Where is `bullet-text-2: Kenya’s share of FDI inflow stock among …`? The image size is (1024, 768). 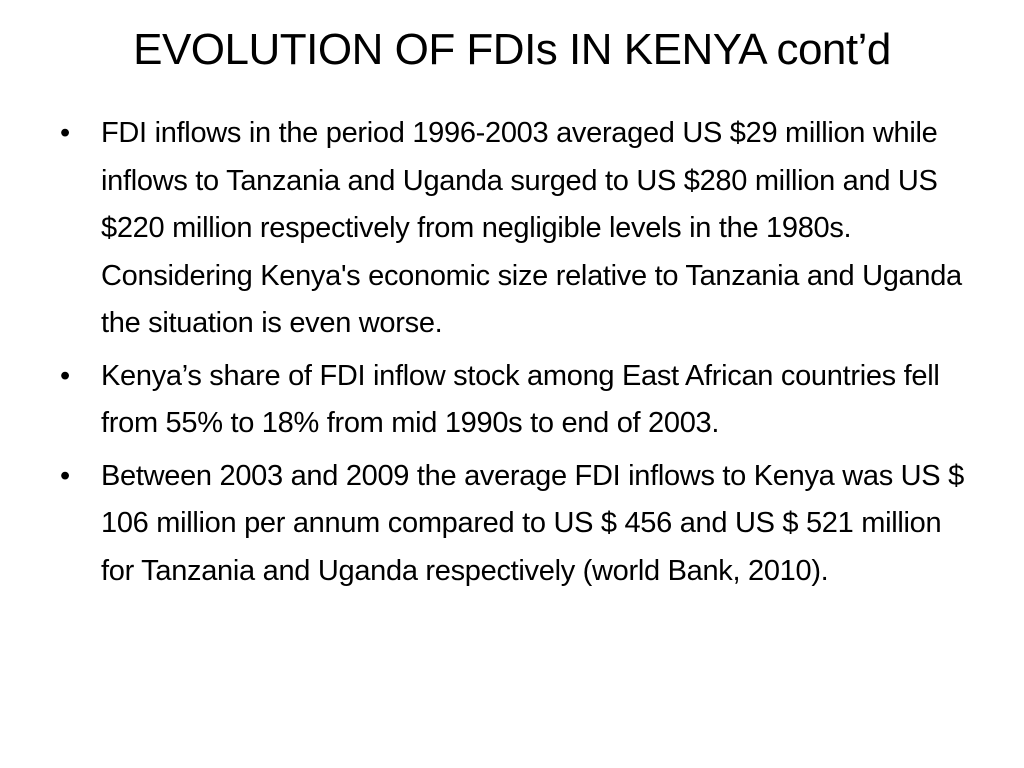
bullet-text-2: Kenya’s share of FDI inflow stock among … is located at coordinates (520, 399).